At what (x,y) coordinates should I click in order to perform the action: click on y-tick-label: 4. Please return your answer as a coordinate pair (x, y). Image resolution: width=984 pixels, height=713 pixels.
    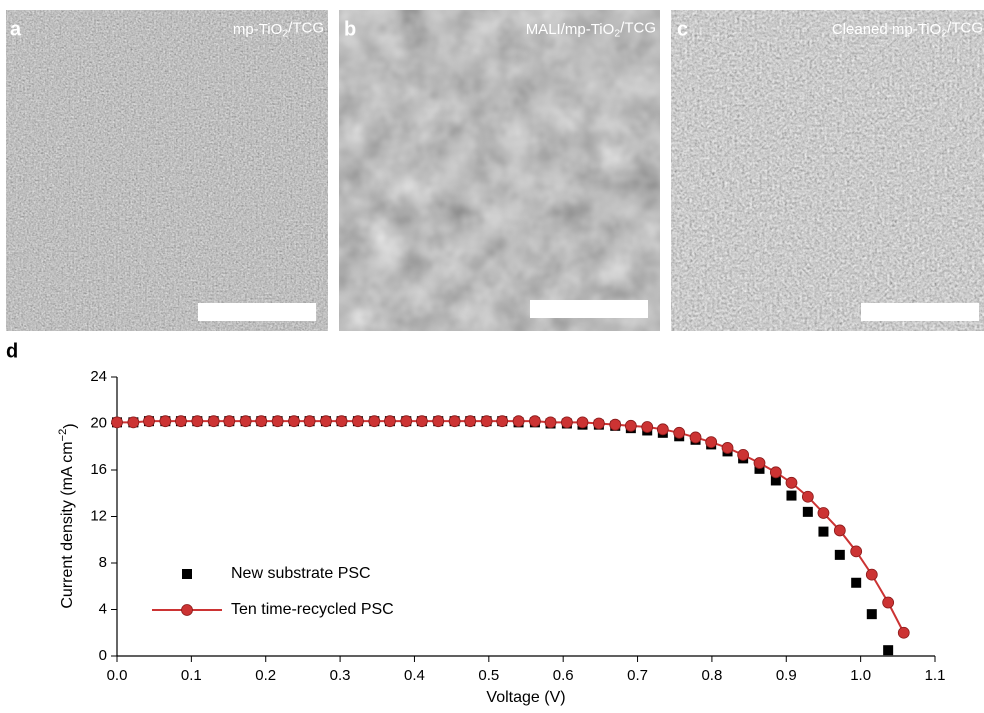
    Looking at the image, I should click on (103, 608).